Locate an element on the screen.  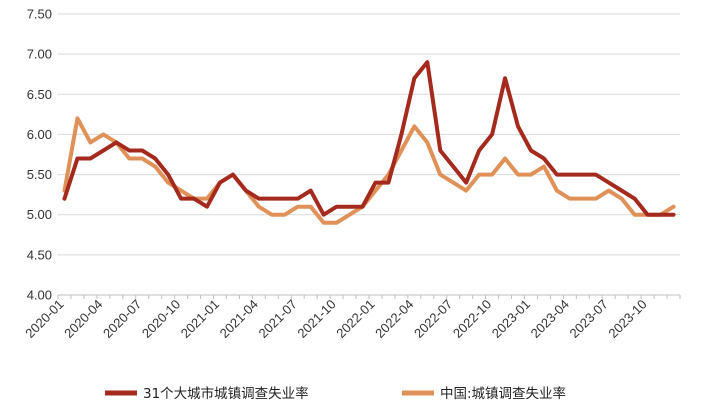
legend: 31个大城市城镇调查失业率 中国:城镇调查失业率 is located at coordinates (335, 393).